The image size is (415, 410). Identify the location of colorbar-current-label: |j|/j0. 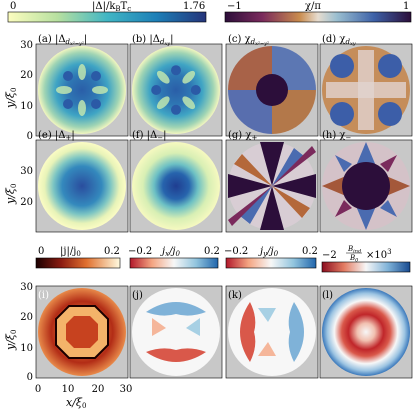
(70, 252).